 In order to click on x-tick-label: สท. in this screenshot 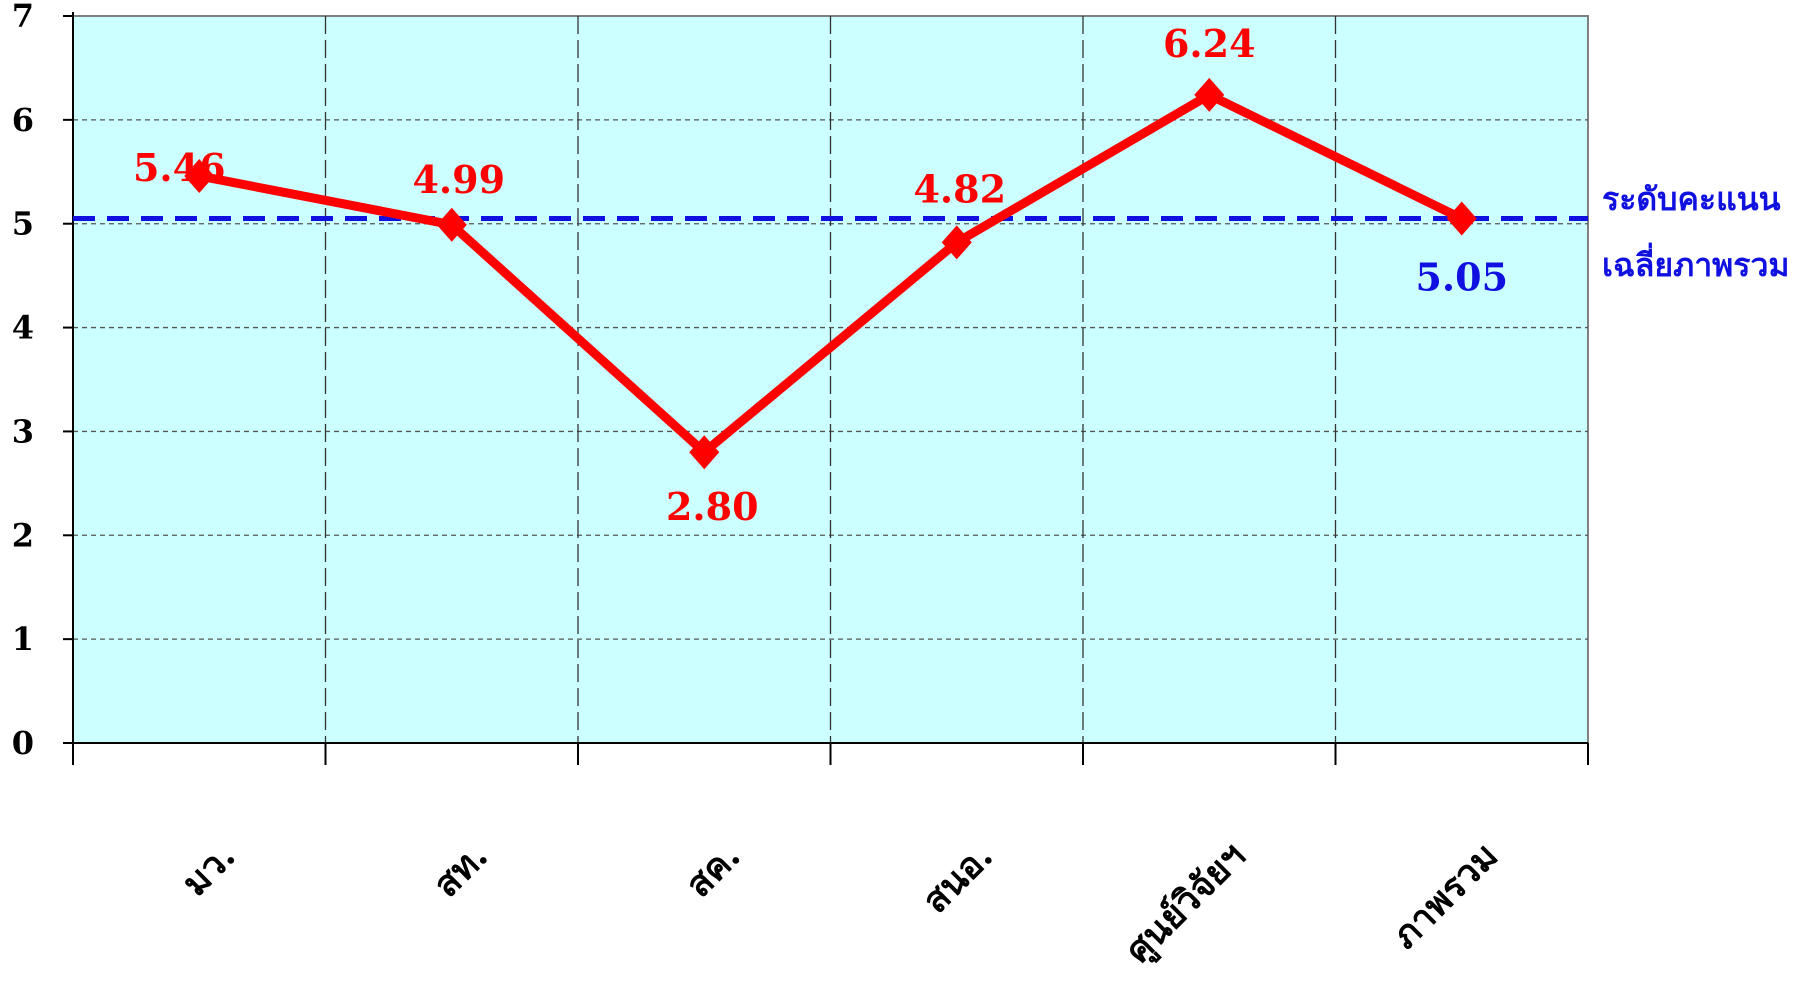, I will do `click(460, 870)`.